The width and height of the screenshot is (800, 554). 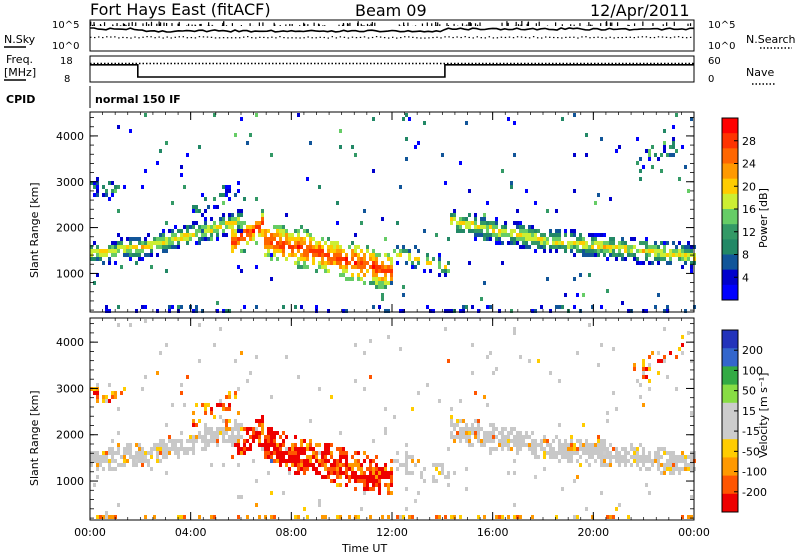 What do you see at coordinates (391, 10) in the screenshot?
I see `beam-title: Beam 09` at bounding box center [391, 10].